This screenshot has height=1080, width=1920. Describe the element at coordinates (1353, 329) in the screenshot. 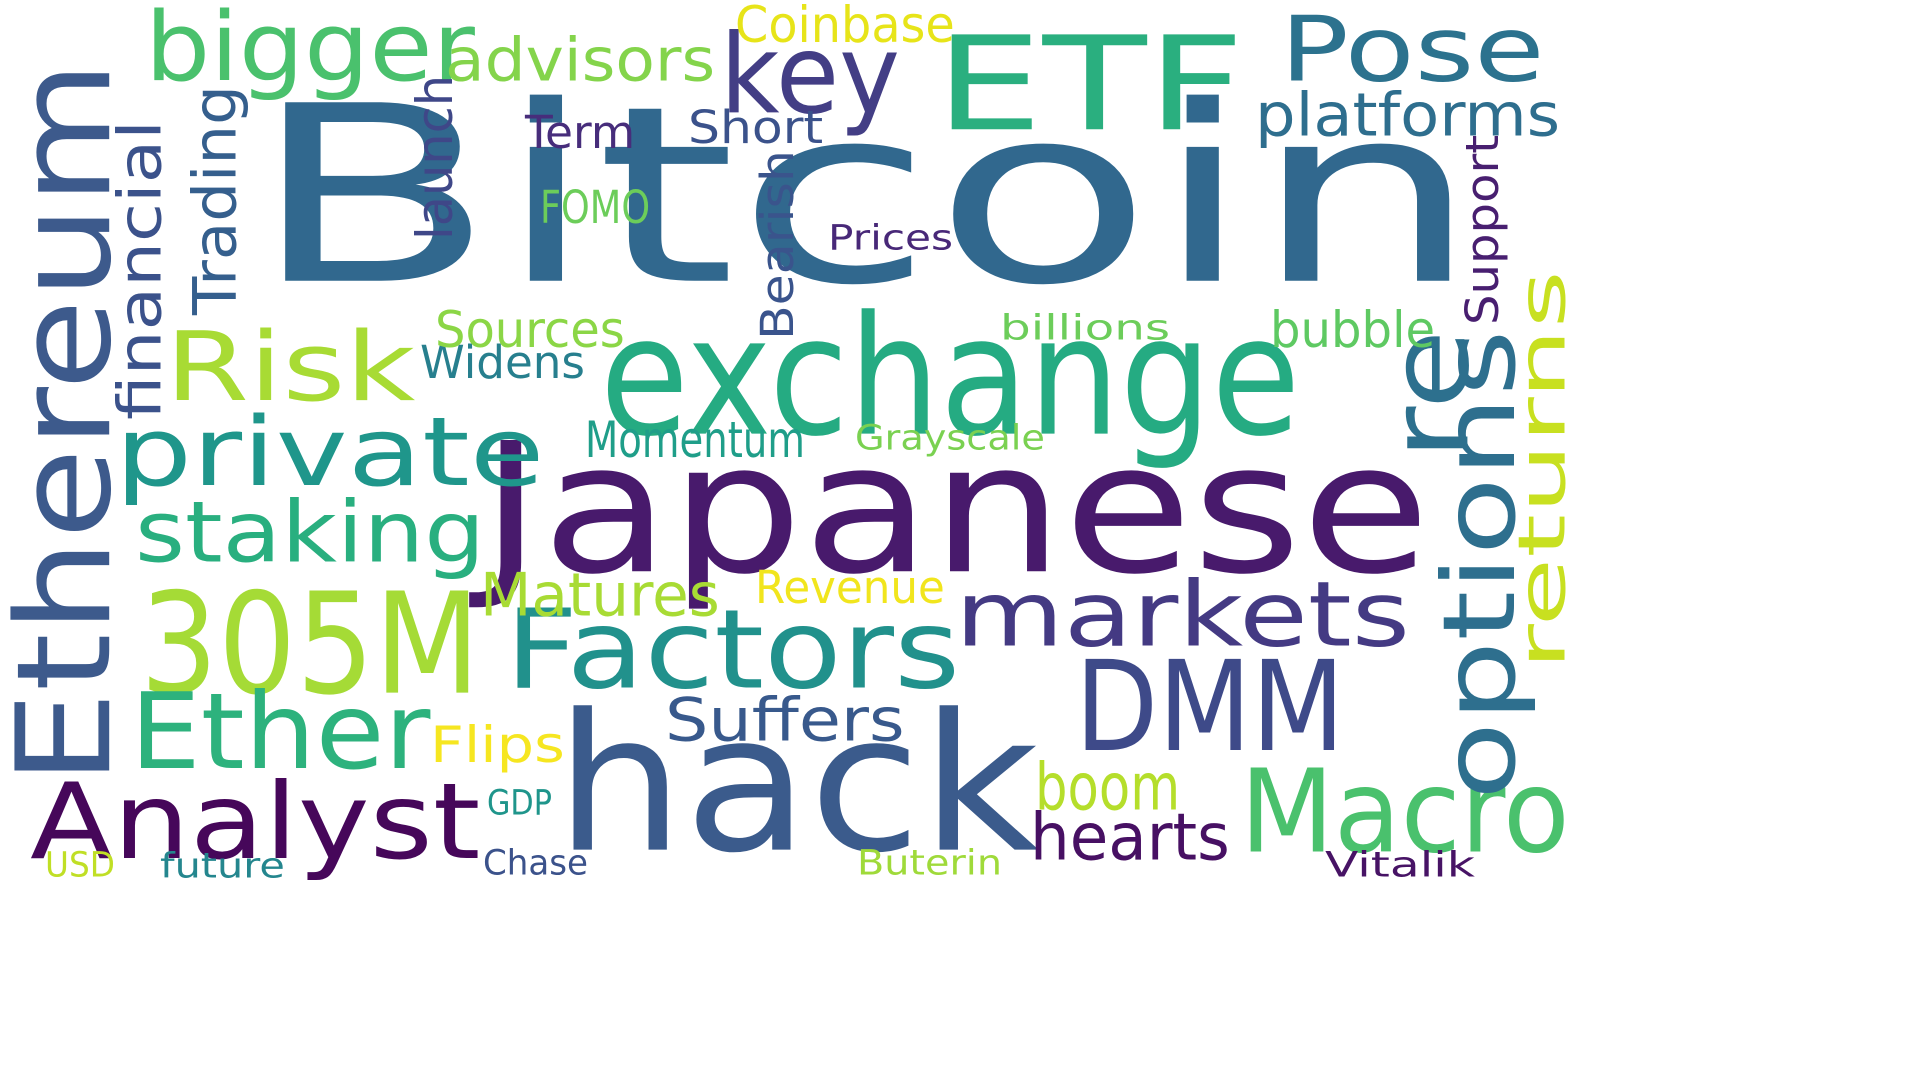

I see `word-bubble: bubble` at that location.